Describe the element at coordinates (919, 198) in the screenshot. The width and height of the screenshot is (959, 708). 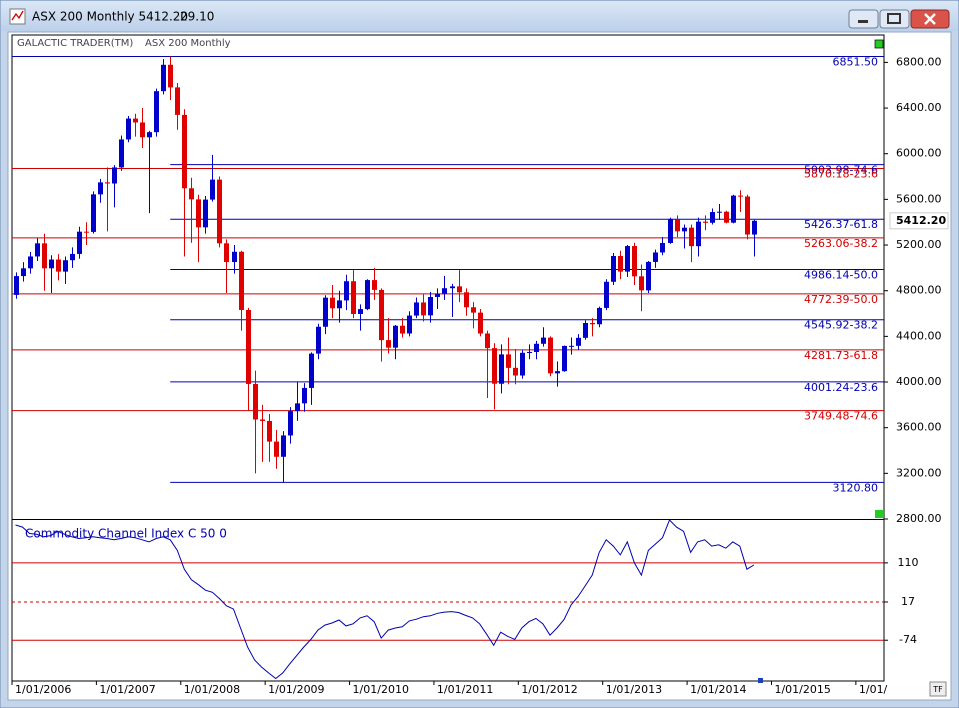
I see `y-tick-label: 5600.00` at that location.